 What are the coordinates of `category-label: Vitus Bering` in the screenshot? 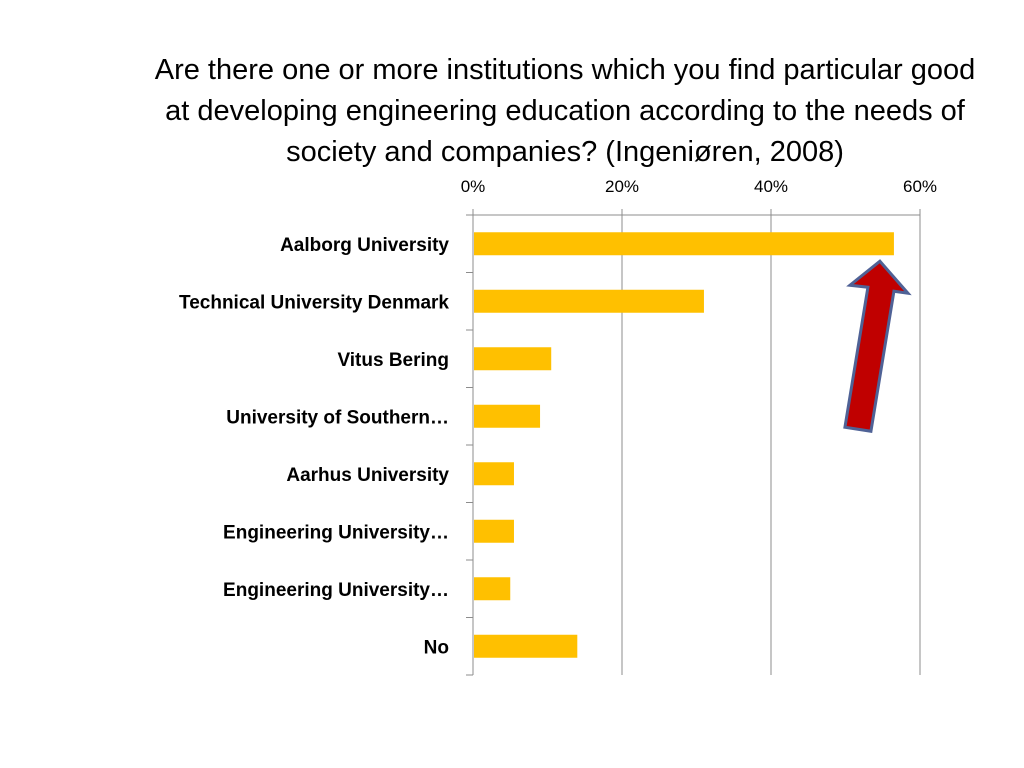 It's located at (393, 360).